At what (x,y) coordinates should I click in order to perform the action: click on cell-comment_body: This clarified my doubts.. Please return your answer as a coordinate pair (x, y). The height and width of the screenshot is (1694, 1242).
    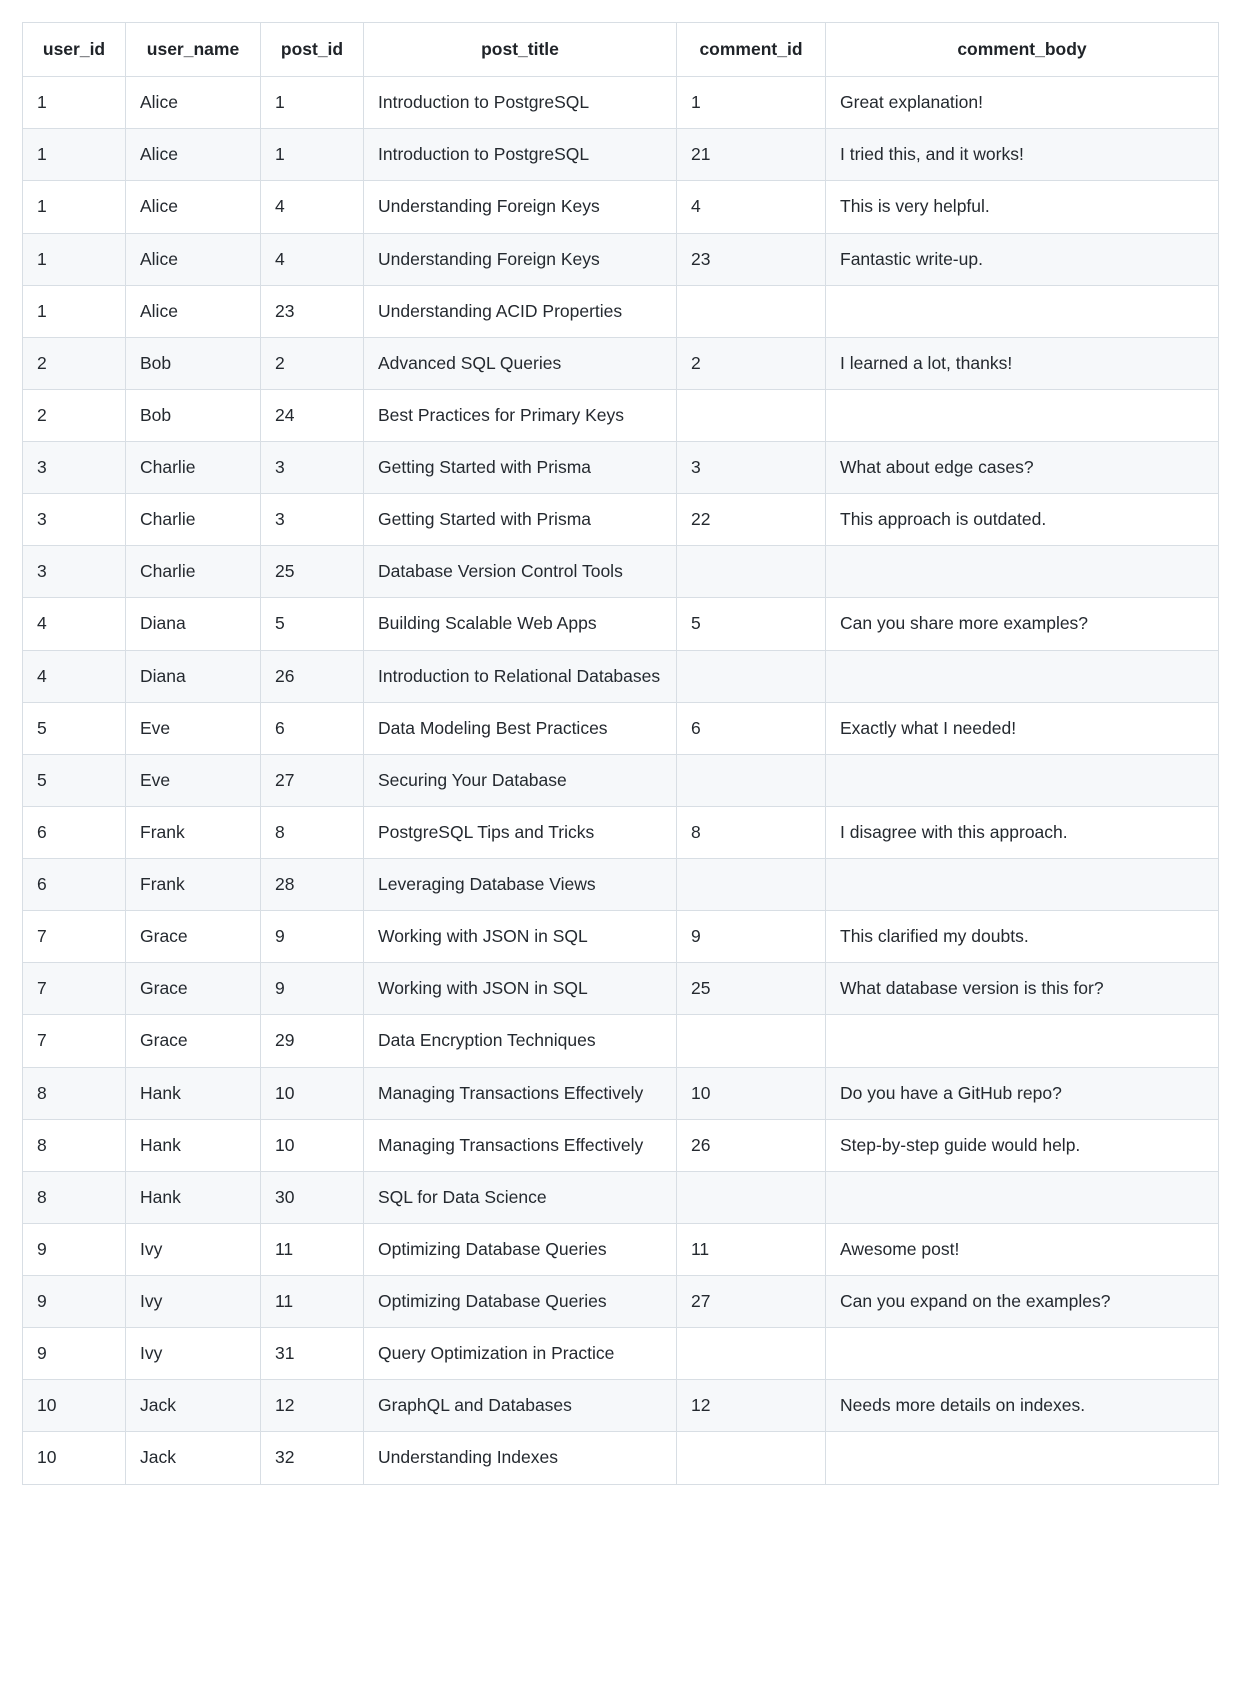
    Looking at the image, I should click on (1022, 937).